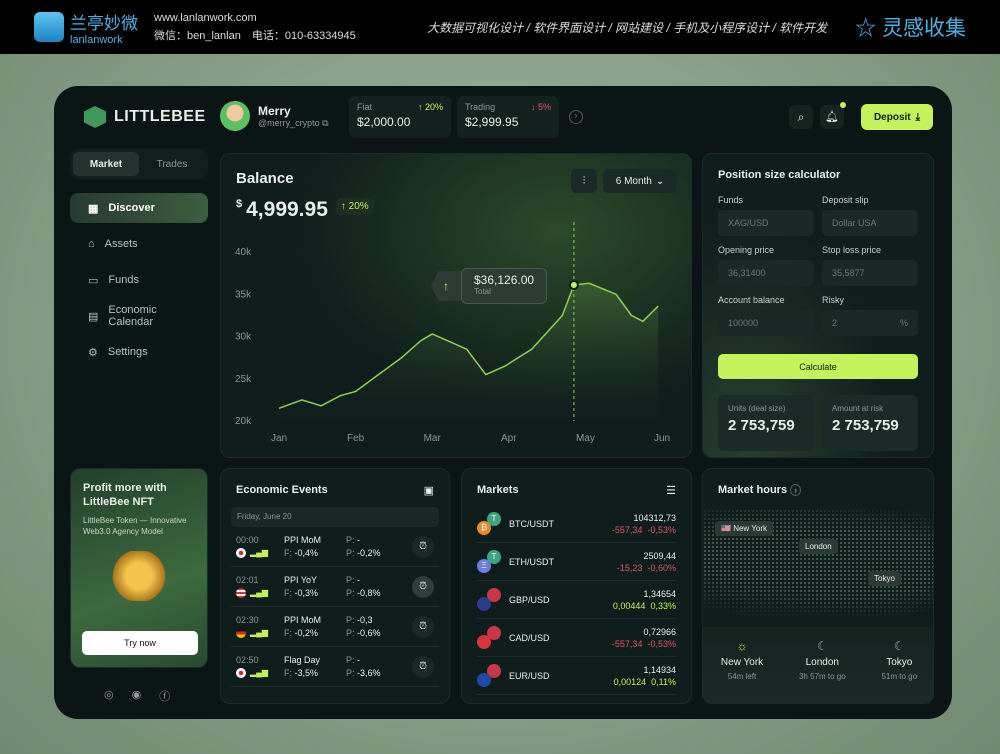 The height and width of the screenshot is (754, 1000). What do you see at coordinates (858, 408) in the screenshot?
I see `result-label: Amount at risk` at bounding box center [858, 408].